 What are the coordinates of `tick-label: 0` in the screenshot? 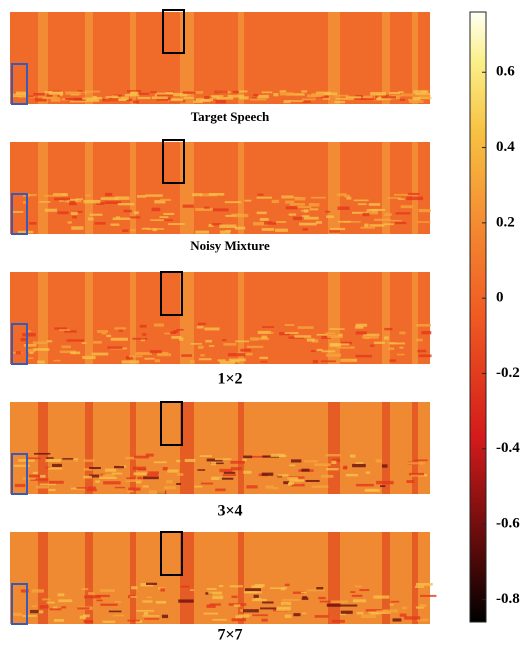 It's located at (500, 298).